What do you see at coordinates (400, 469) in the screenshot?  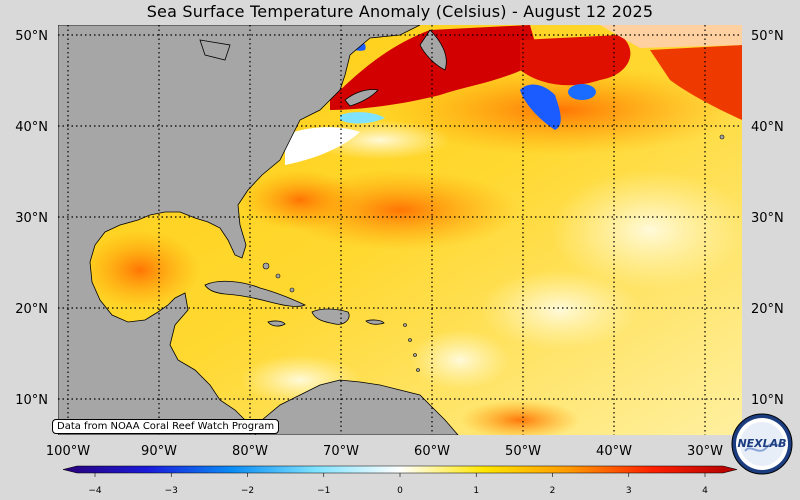 I see `colorbar-bar` at bounding box center [400, 469].